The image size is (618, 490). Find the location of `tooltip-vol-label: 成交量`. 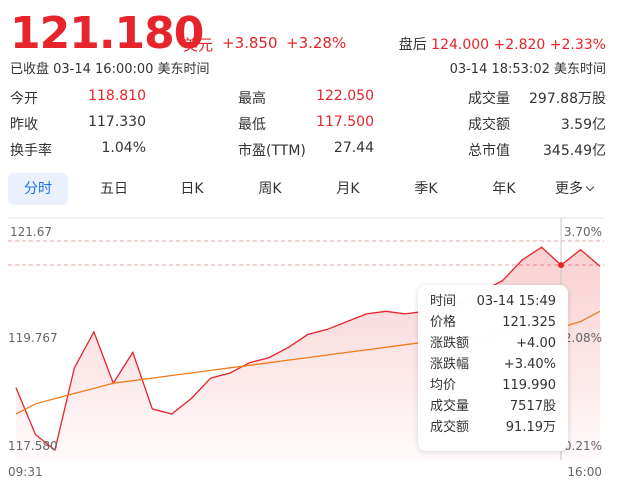

tooltip-vol-label: 成交量 is located at coordinates (450, 406).